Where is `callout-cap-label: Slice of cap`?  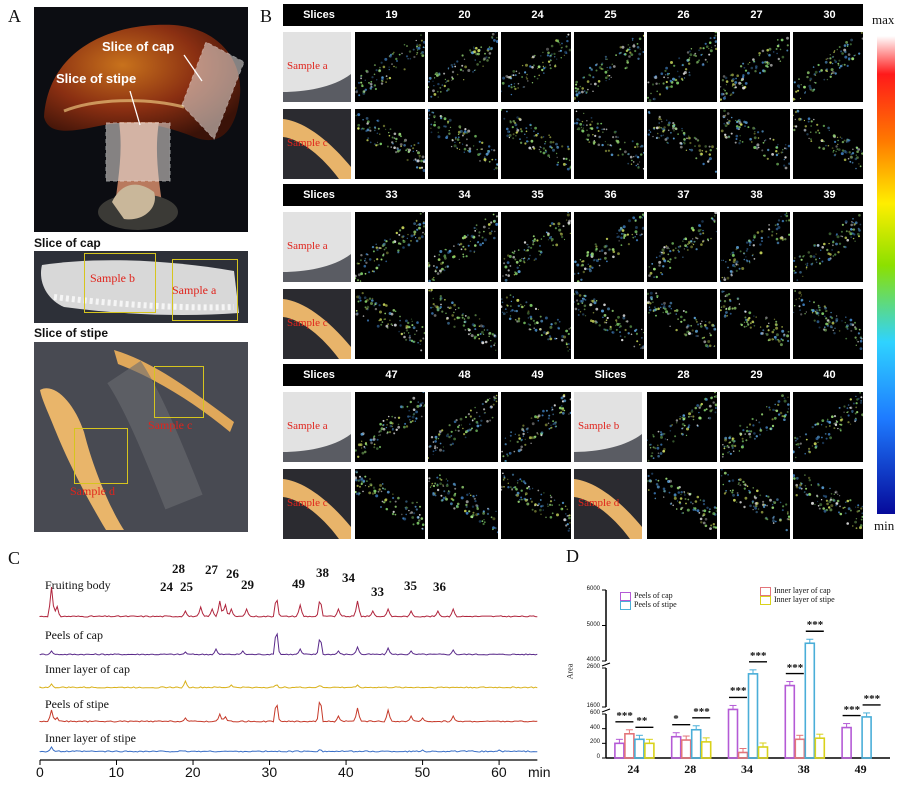
callout-cap-label: Slice of cap is located at coordinates (138, 46).